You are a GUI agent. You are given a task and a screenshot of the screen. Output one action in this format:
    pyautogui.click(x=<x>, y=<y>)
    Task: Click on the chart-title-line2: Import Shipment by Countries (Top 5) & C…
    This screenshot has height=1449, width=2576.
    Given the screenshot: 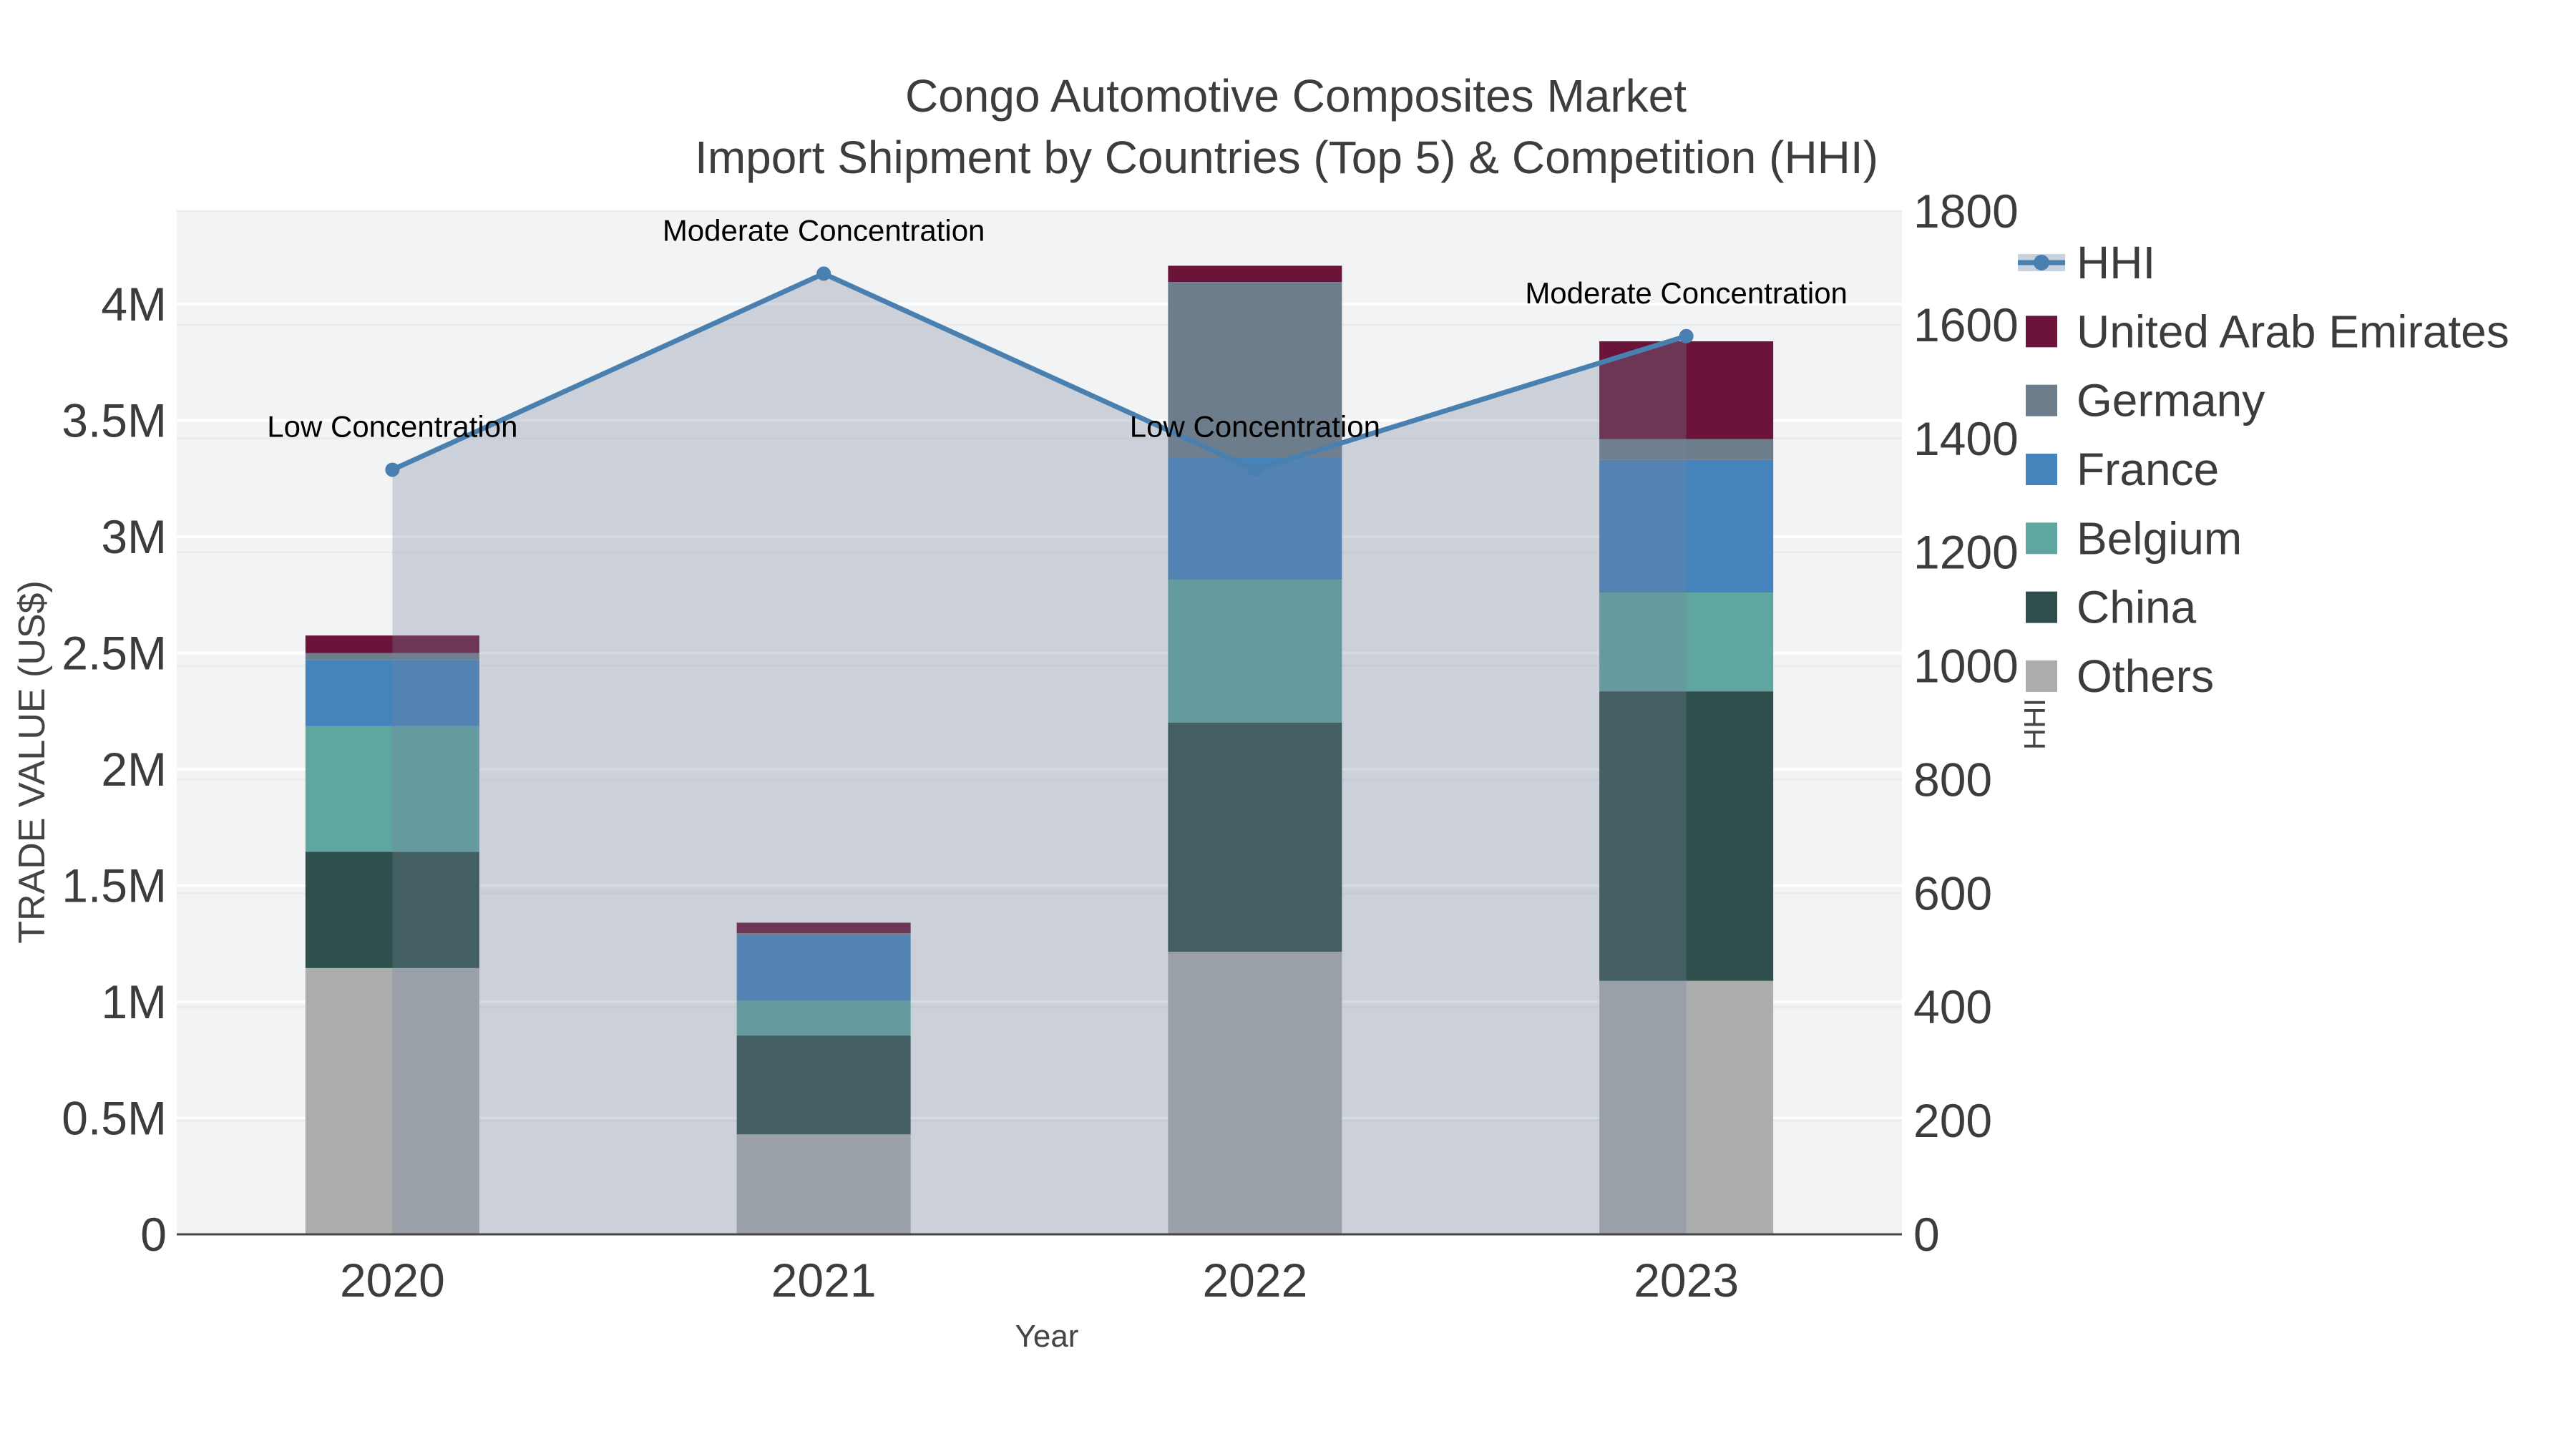 What is the action you would take?
    pyautogui.click(x=1286, y=157)
    